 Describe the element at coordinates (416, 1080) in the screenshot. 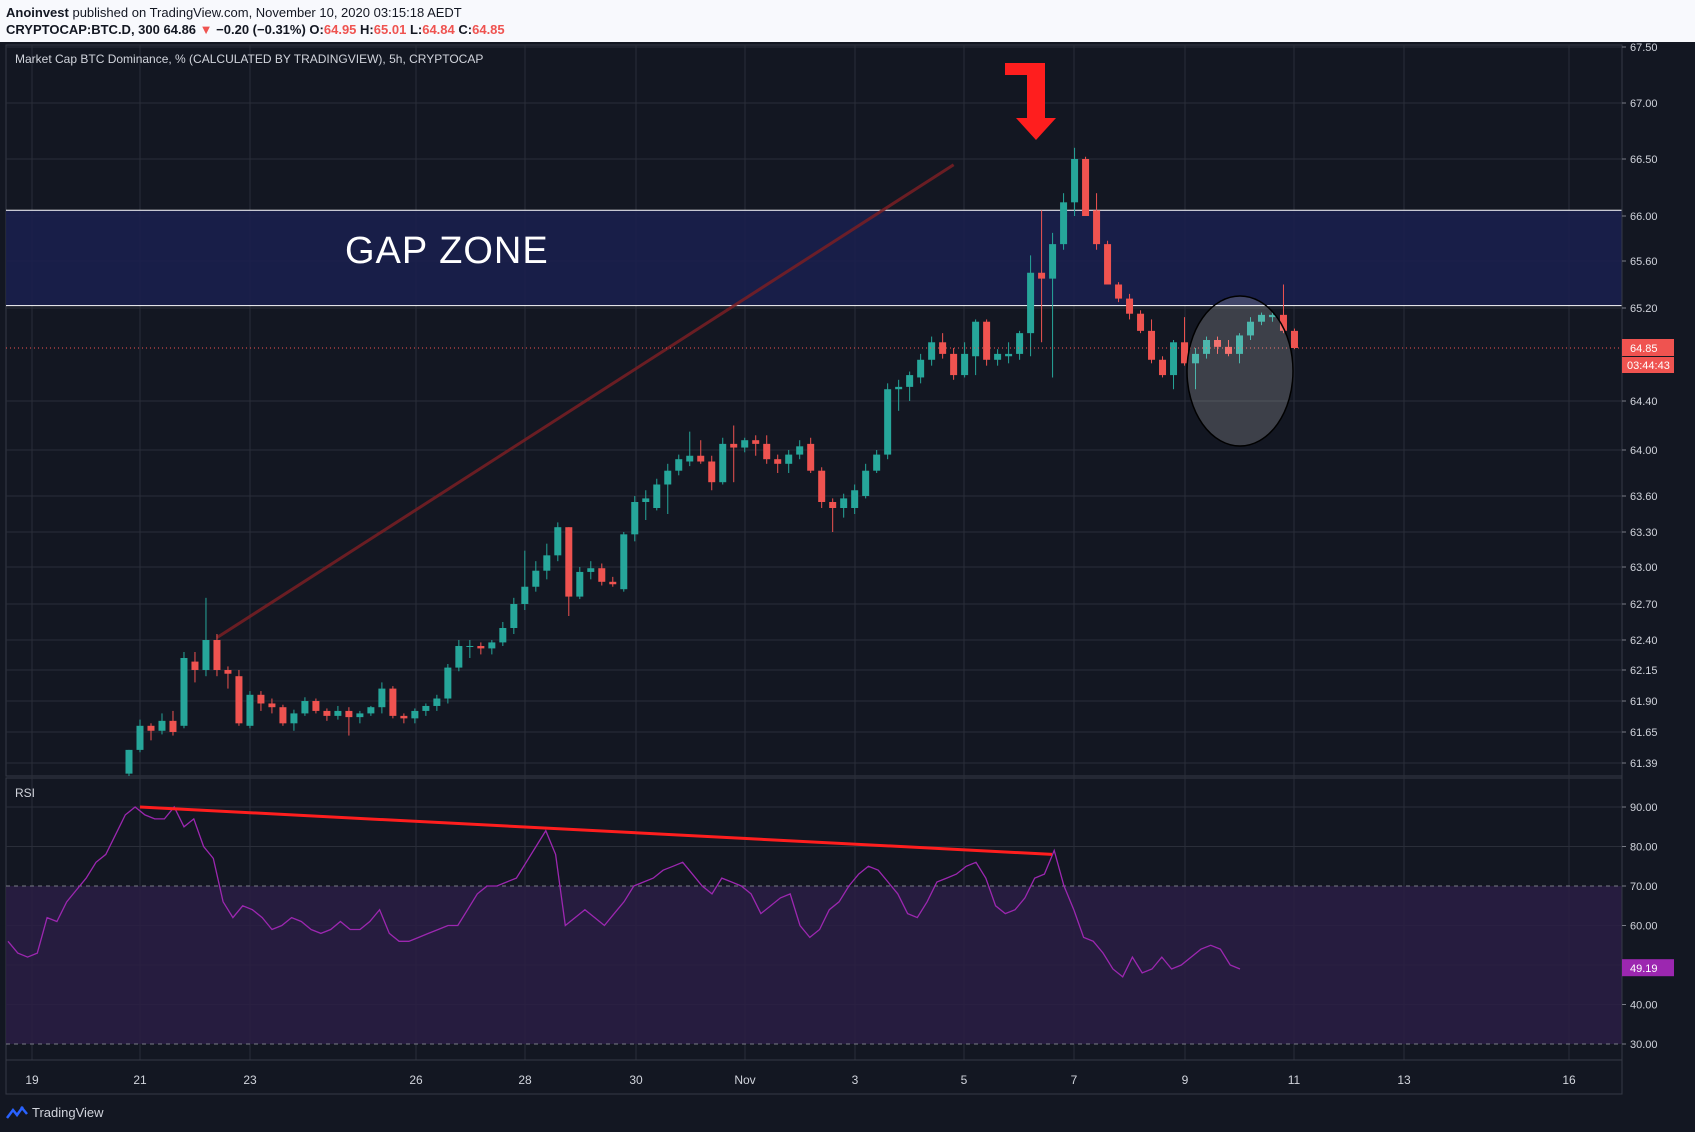

I see `time-axis-label: 26` at that location.